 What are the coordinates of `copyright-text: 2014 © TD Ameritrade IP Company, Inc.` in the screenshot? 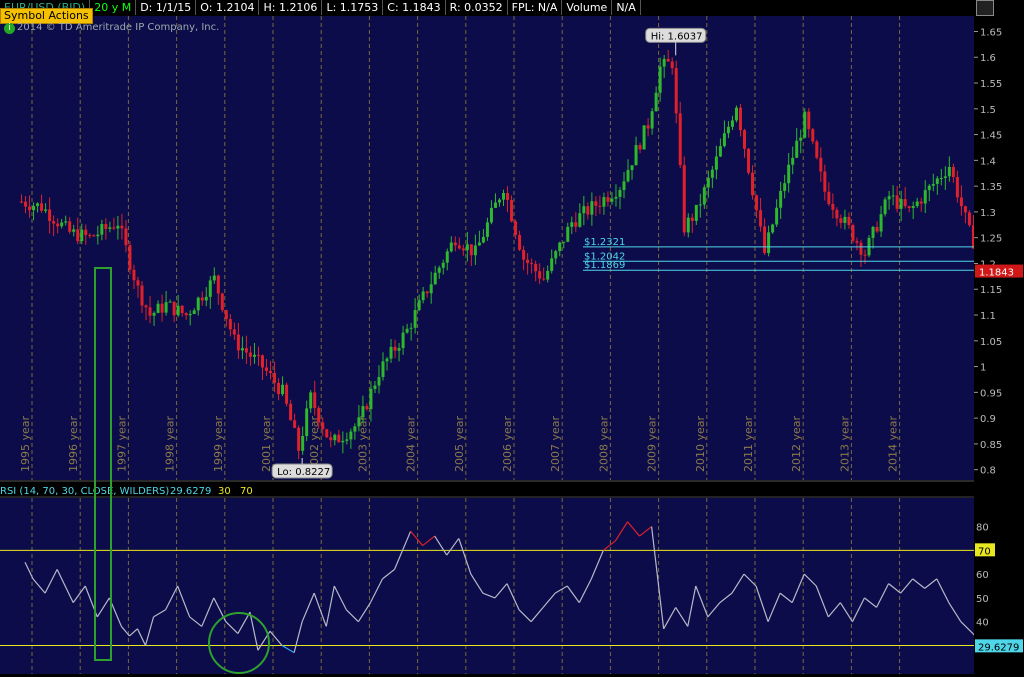 It's located at (118, 27).